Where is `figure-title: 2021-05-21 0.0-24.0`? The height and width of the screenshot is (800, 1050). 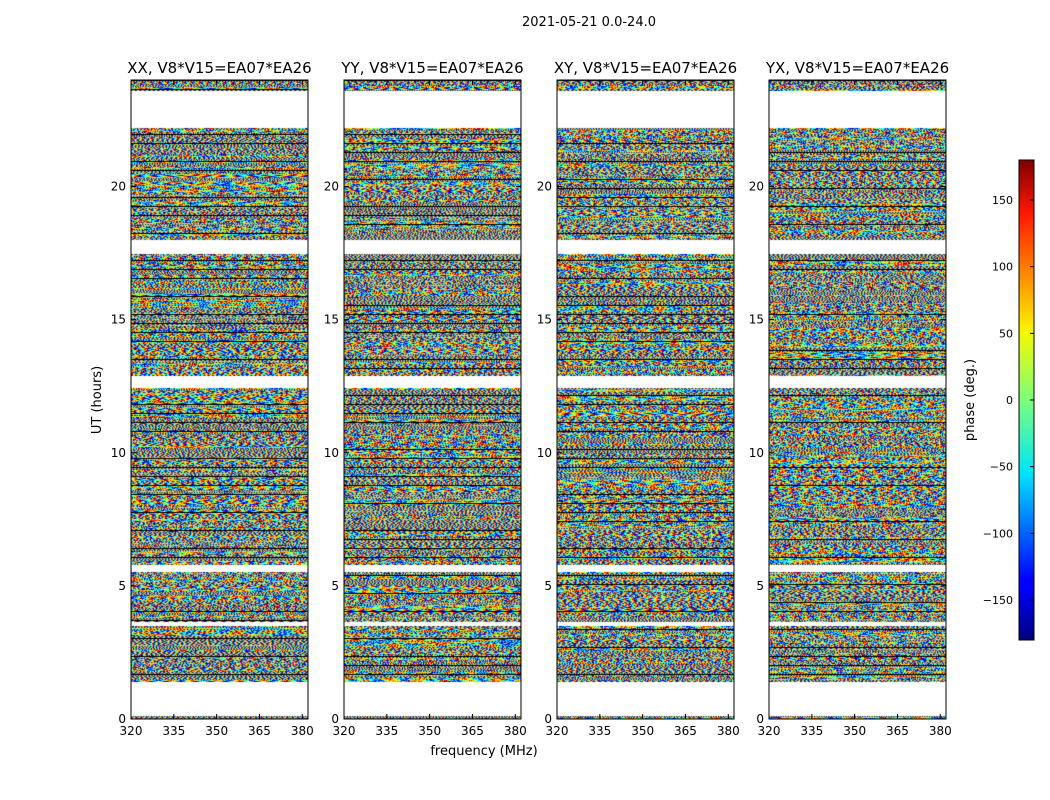
figure-title: 2021-05-21 0.0-24.0 is located at coordinates (589, 22).